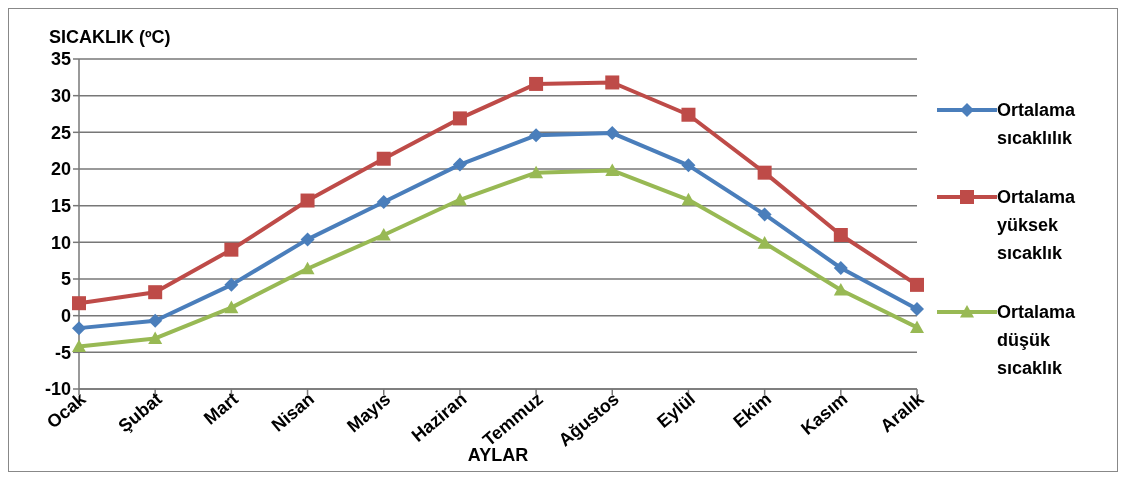  Describe the element at coordinates (60, 132) in the screenshot. I see `y-tick-label: 25` at that location.